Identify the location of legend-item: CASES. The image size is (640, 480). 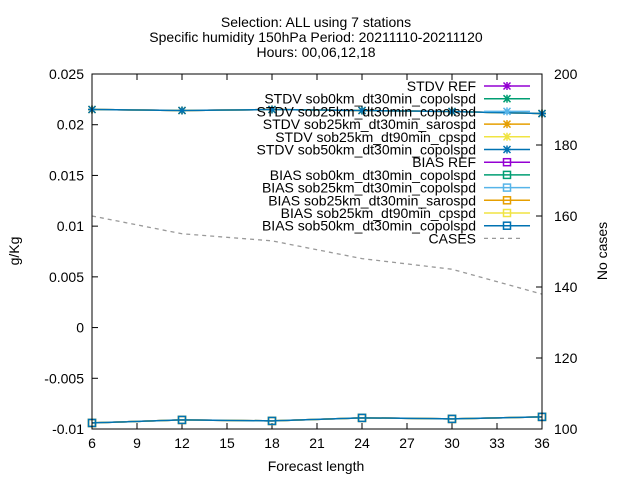
(475, 238).